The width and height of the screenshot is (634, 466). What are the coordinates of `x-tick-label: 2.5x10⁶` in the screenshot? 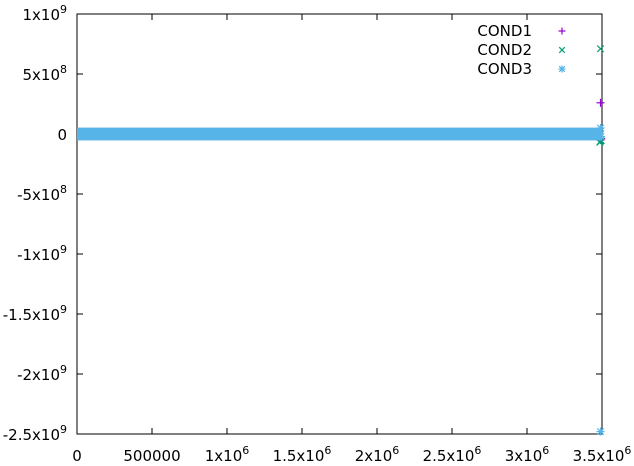 It's located at (452, 454).